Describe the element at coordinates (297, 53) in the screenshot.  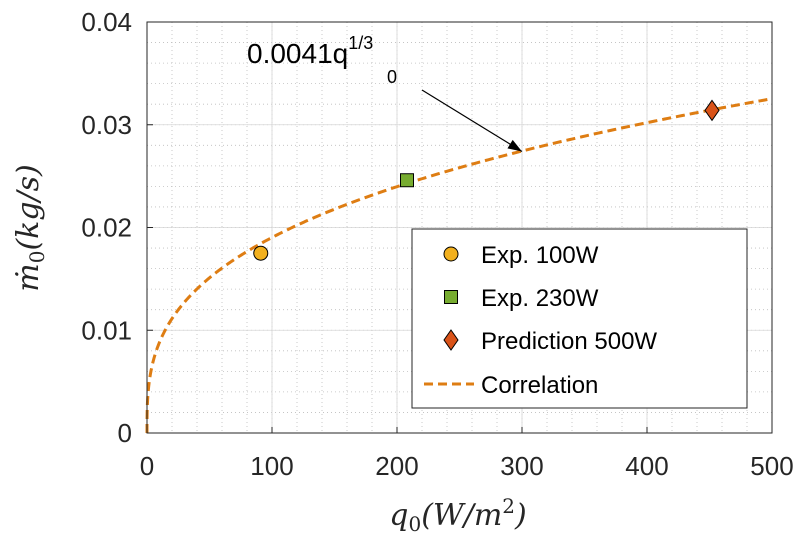
I see `annotation-base: 0.0041q` at that location.